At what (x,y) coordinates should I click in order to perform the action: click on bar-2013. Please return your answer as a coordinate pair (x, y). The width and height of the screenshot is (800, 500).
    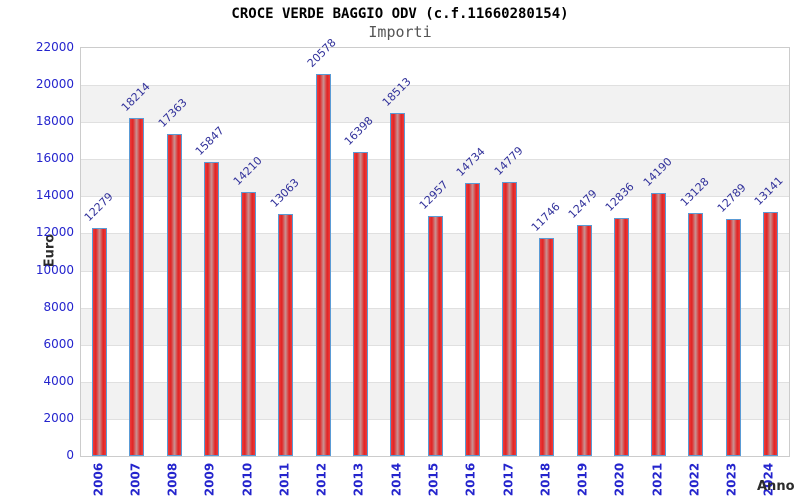
    Looking at the image, I should click on (360, 303).